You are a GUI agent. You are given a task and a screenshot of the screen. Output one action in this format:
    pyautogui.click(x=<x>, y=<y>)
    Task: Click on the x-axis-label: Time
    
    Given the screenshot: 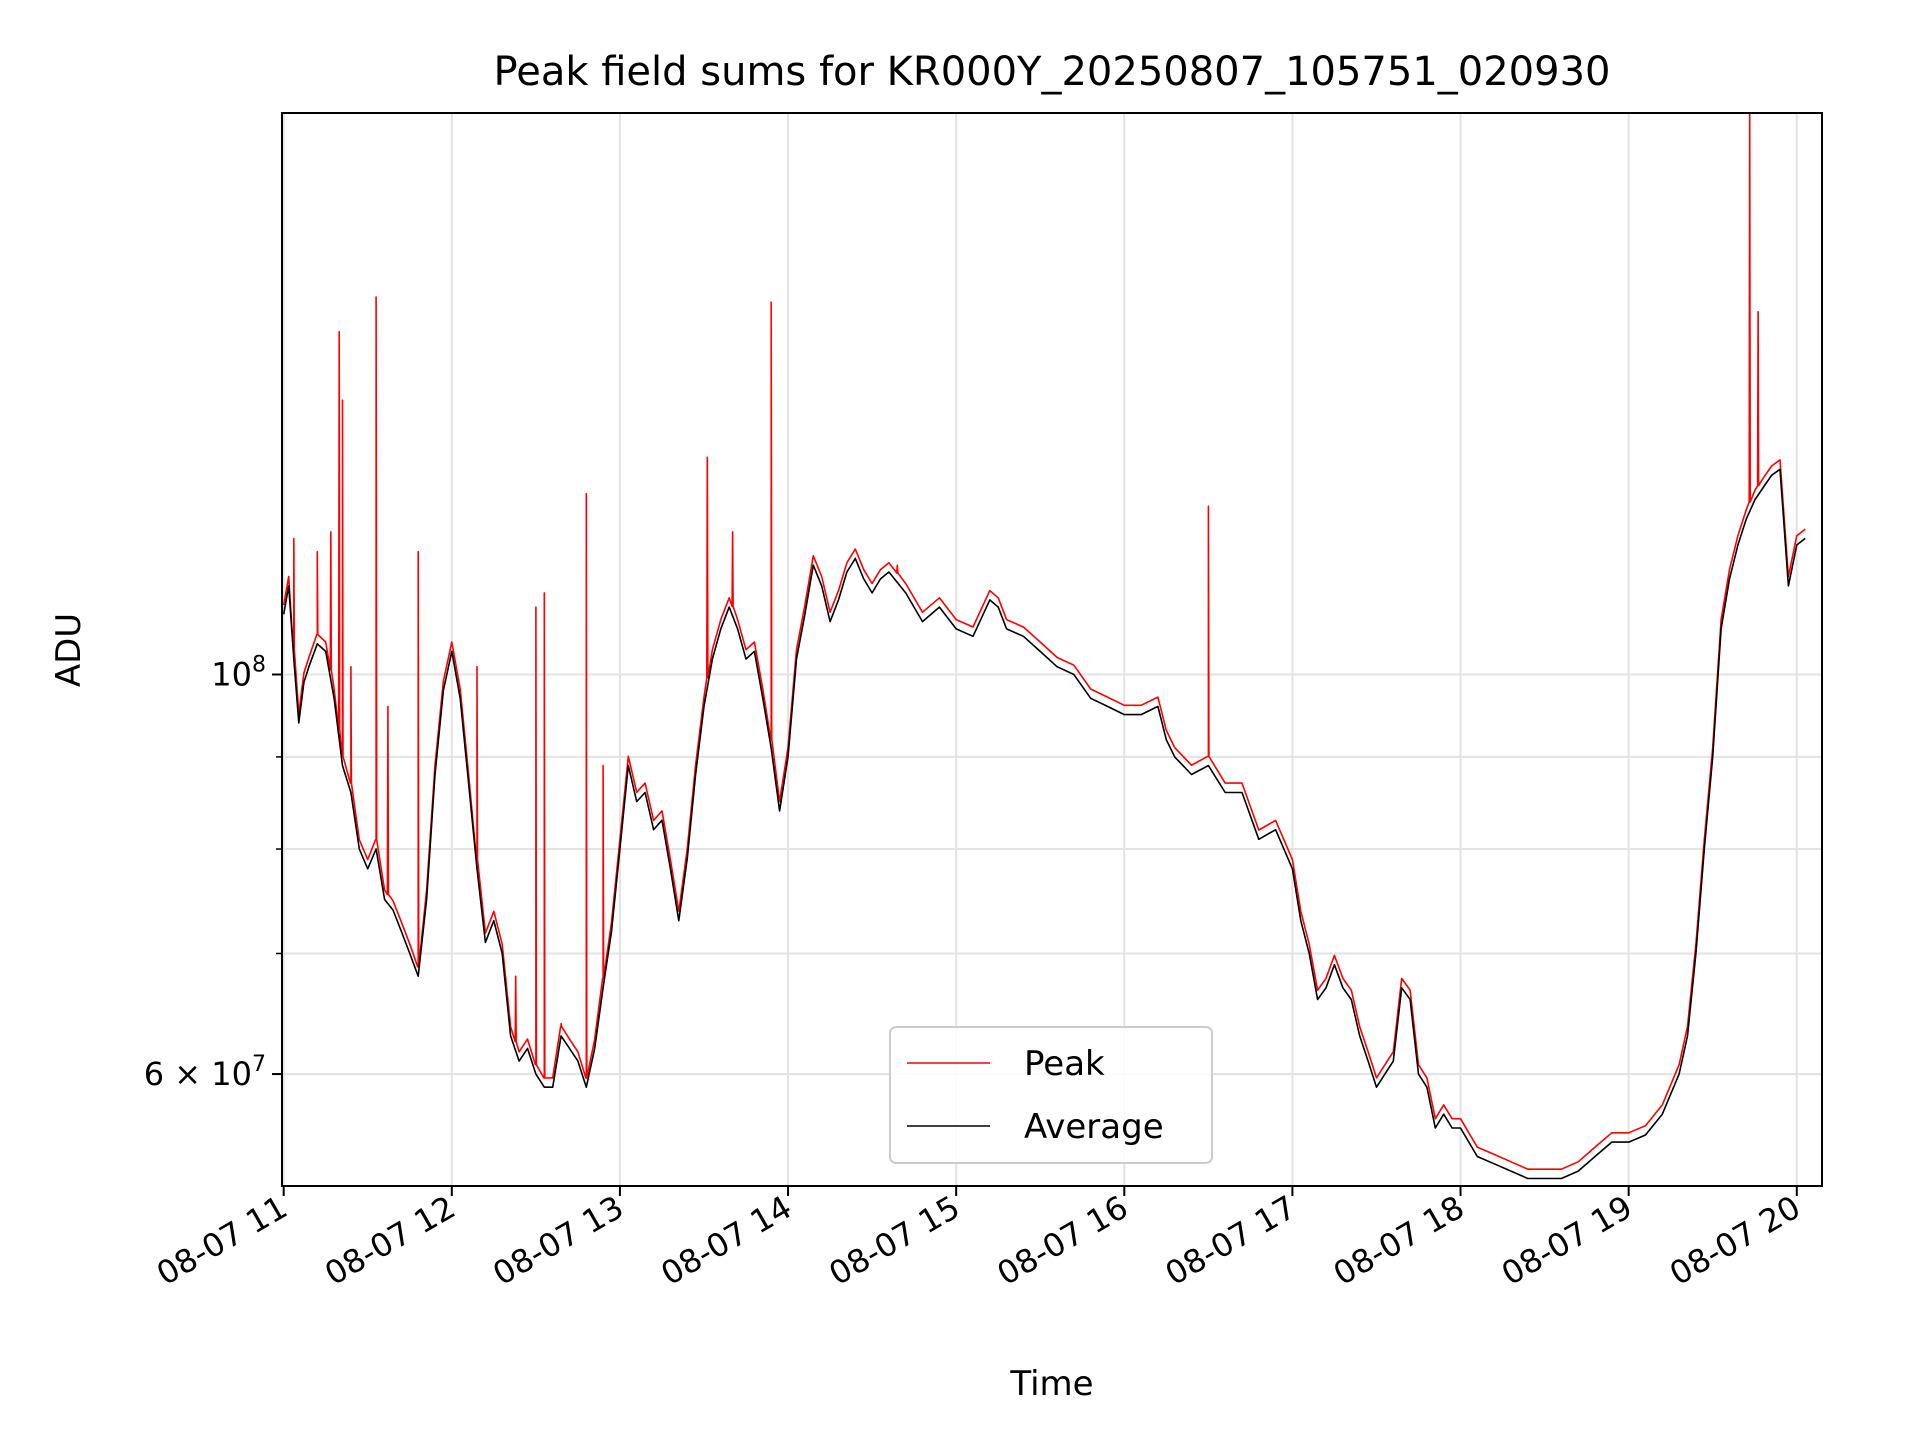 What is the action you would take?
    pyautogui.click(x=1051, y=1384)
    